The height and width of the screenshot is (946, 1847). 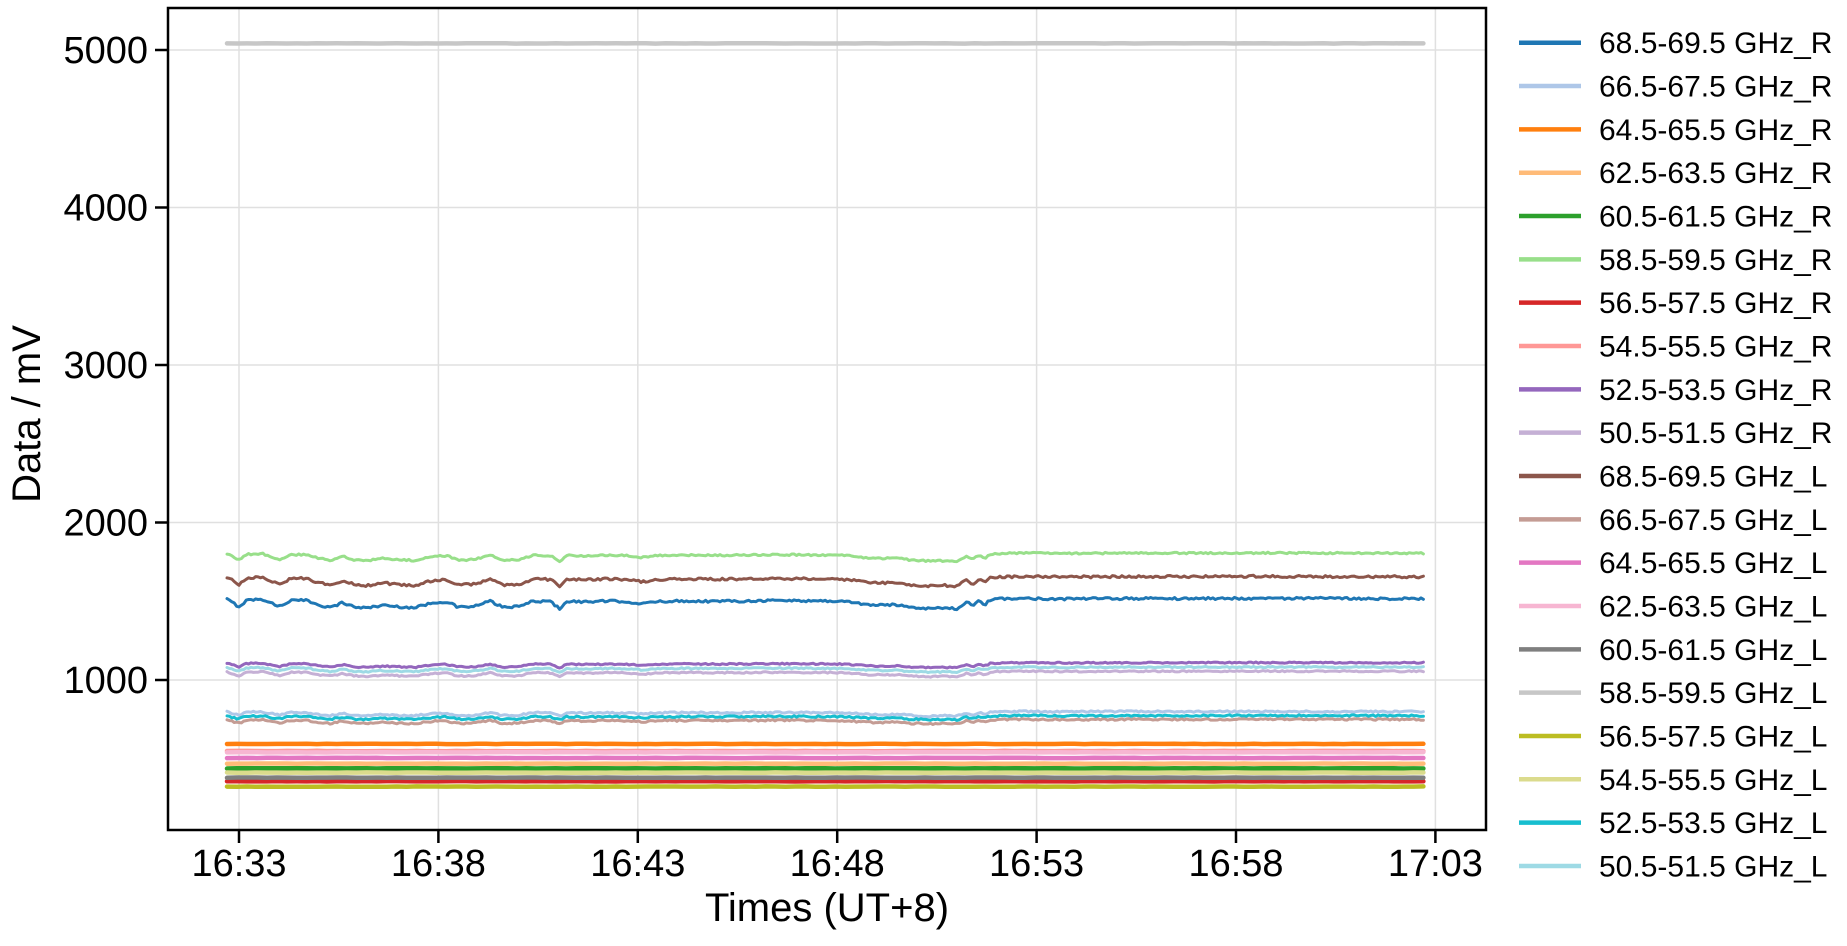 What do you see at coordinates (105, 366) in the screenshot?
I see `y-tick-label: 3000` at bounding box center [105, 366].